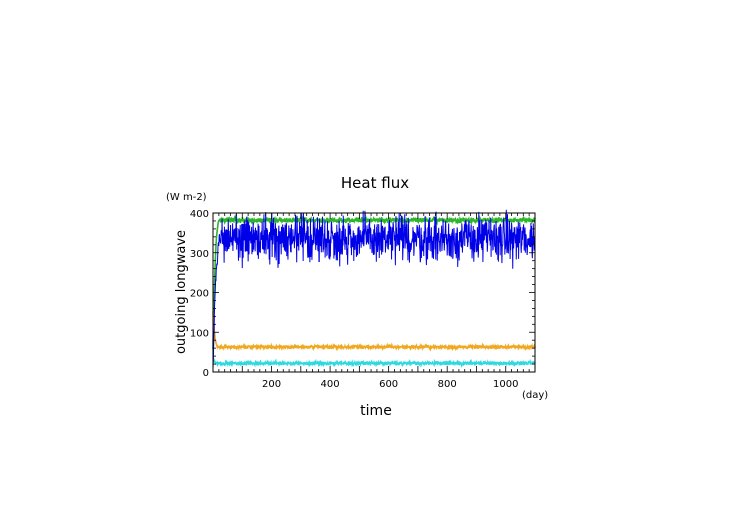  I want to click on y-tick-label: 100, so click(199, 333).